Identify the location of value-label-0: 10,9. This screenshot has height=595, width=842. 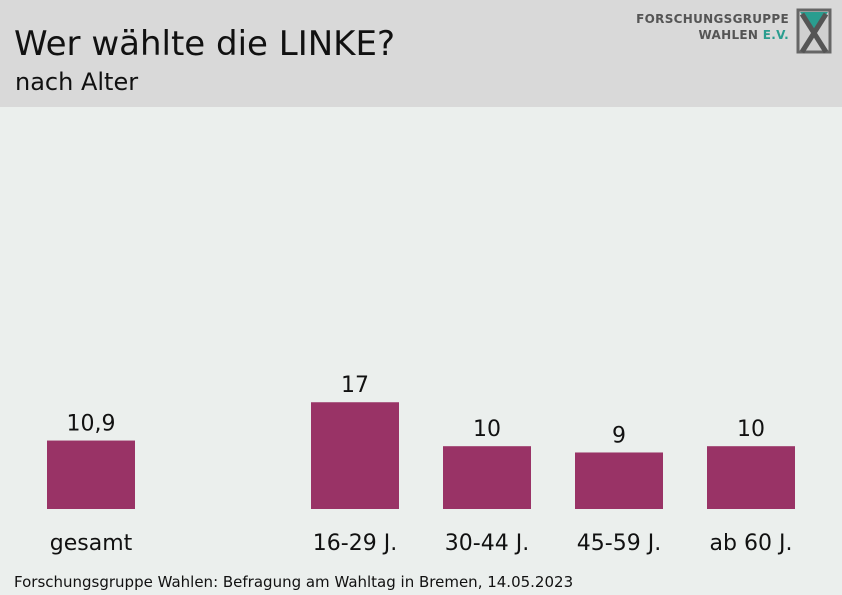
(91, 424).